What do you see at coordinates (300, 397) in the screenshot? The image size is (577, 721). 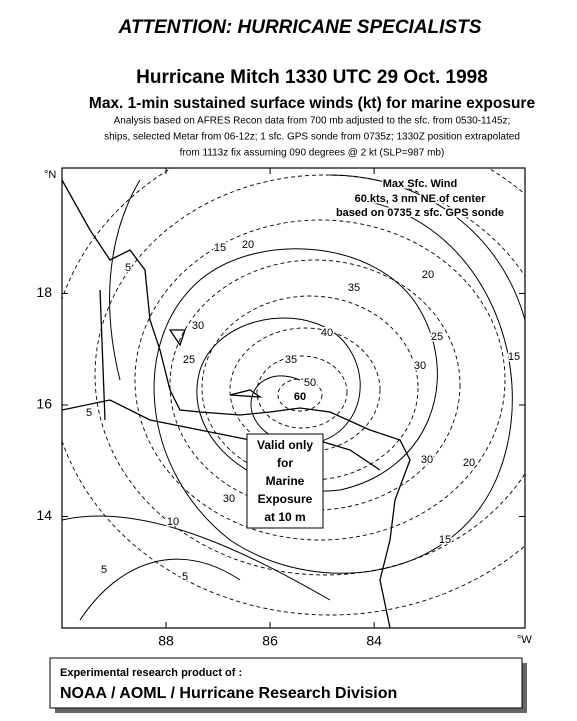 I see `center-label: 60` at bounding box center [300, 397].